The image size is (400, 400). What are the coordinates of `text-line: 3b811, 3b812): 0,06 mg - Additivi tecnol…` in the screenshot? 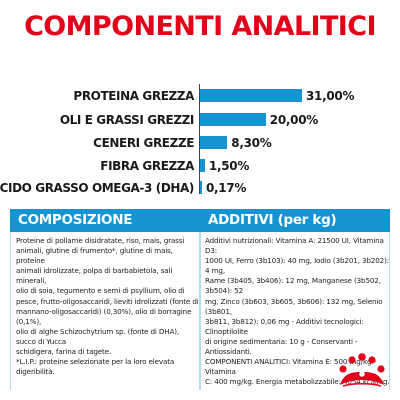 It's located at (284, 326).